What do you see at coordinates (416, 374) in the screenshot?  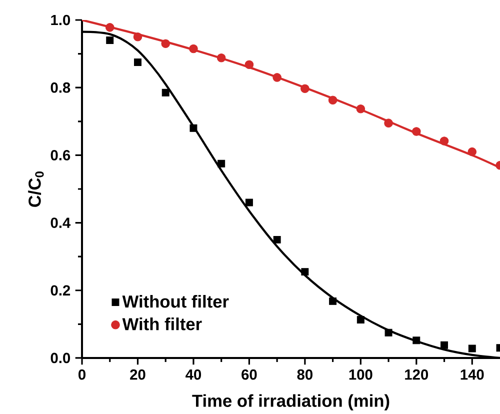 I see `x-tick-label: 120` at bounding box center [416, 374].